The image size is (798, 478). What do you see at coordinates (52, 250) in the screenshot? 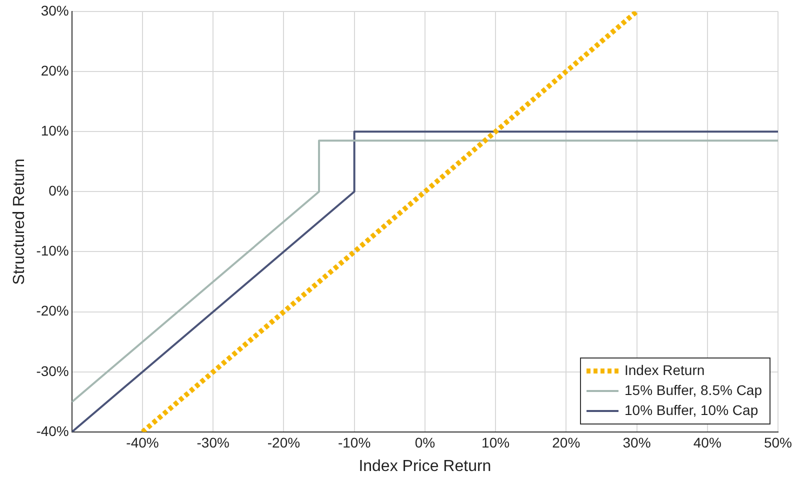
I see `y-tick-label: -10%` at bounding box center [52, 250].